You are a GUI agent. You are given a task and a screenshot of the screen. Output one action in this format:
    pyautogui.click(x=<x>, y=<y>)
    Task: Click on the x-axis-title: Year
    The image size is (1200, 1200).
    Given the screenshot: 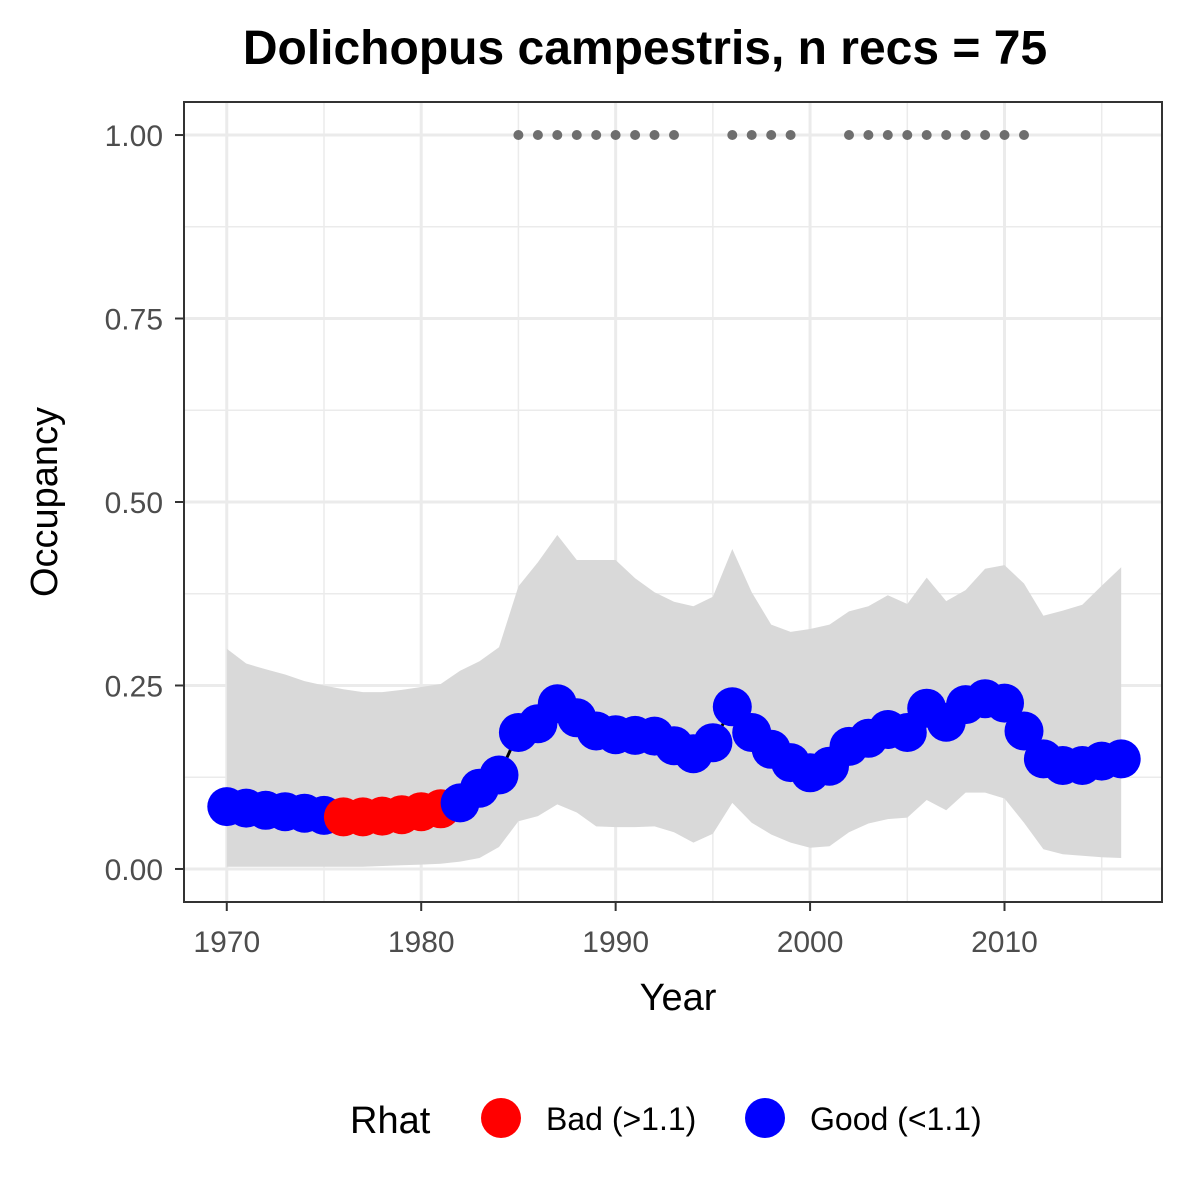 What is the action you would take?
    pyautogui.click(x=678, y=998)
    